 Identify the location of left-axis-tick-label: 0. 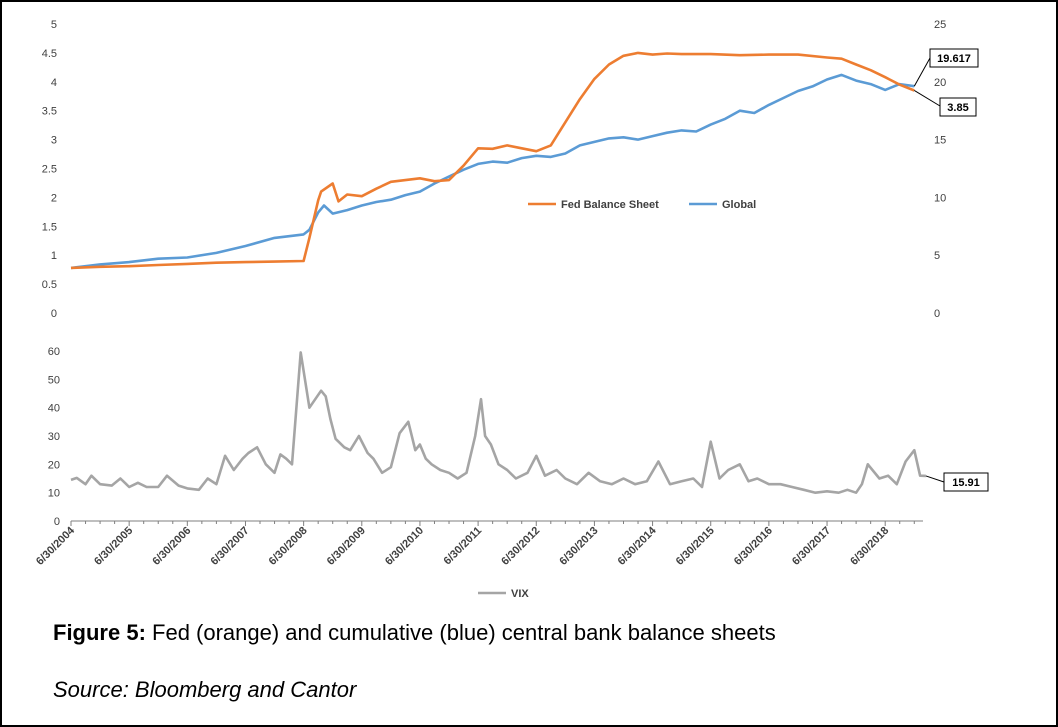
(54, 314).